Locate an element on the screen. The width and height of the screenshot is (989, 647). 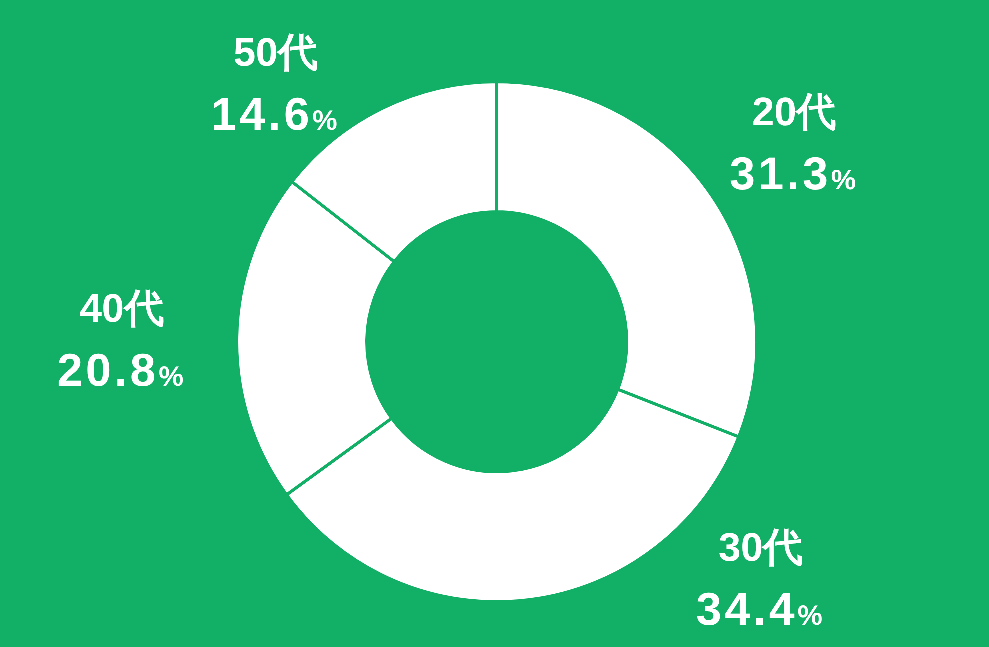
slice-label: 20代 is located at coordinates (794, 112).